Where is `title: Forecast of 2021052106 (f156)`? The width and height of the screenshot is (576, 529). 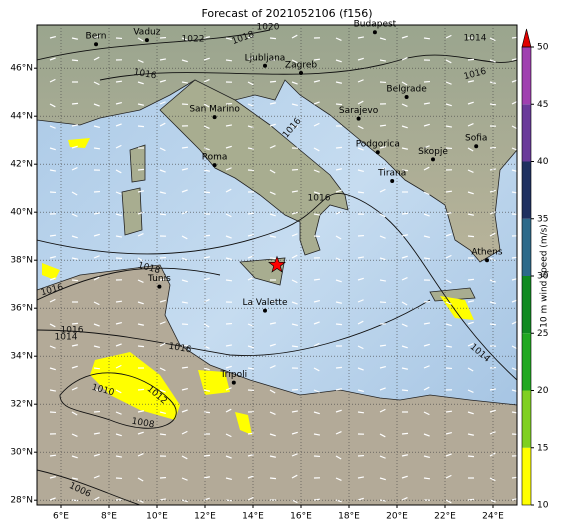 title: Forecast of 2021052106 (f156) is located at coordinates (286, 13).